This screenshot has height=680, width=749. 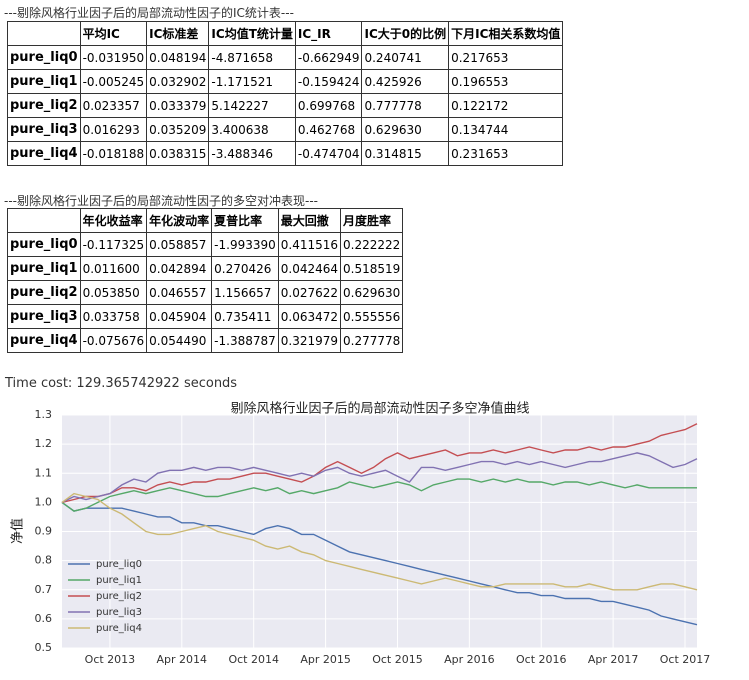 I want to click on table-cell: 0.033379, so click(x=178, y=105).